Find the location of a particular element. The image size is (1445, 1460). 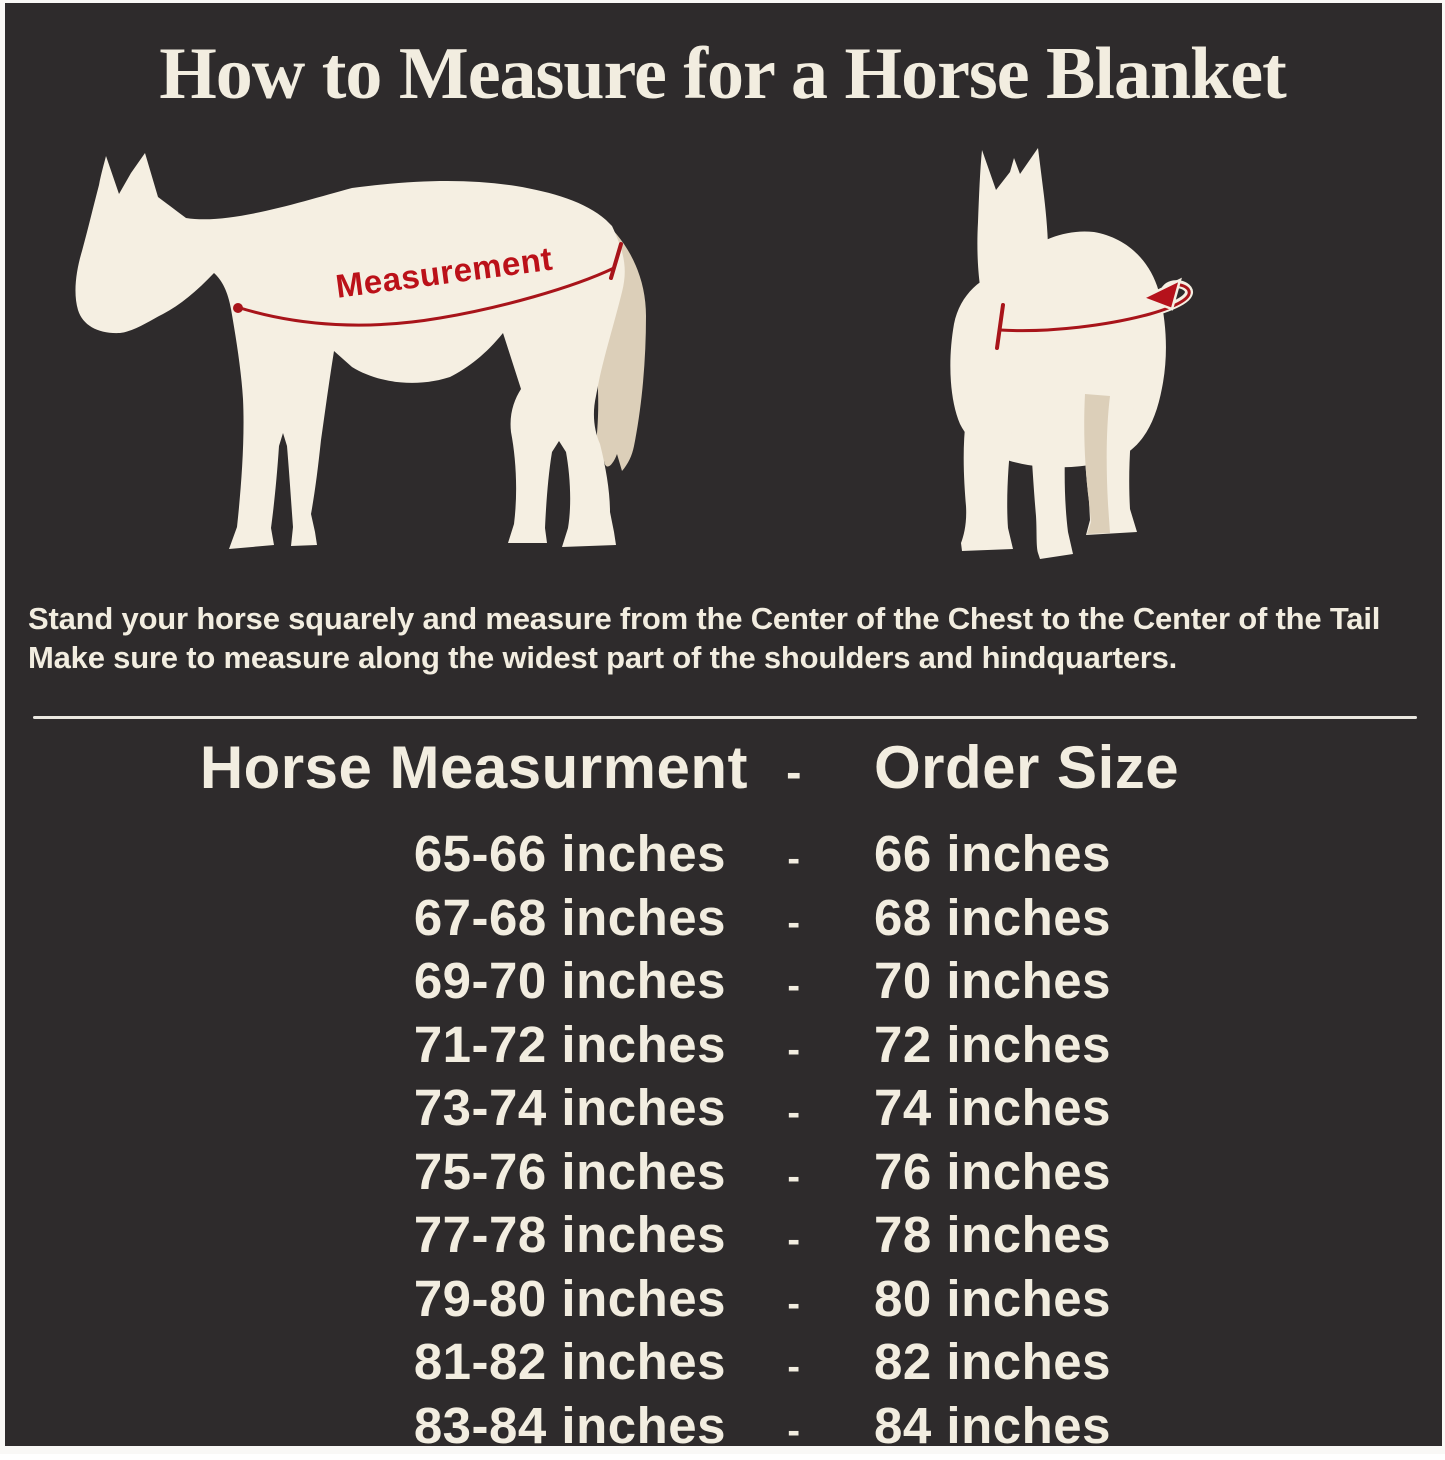

page-title: How to Measure for a Horse Blanket is located at coordinates (722, 74).